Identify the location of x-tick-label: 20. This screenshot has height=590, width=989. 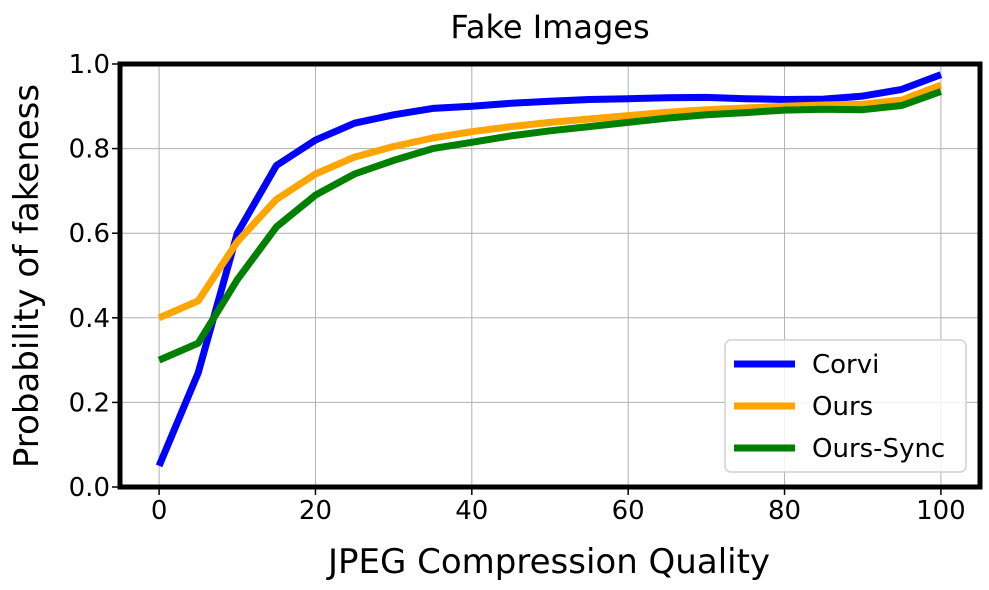
(315, 511).